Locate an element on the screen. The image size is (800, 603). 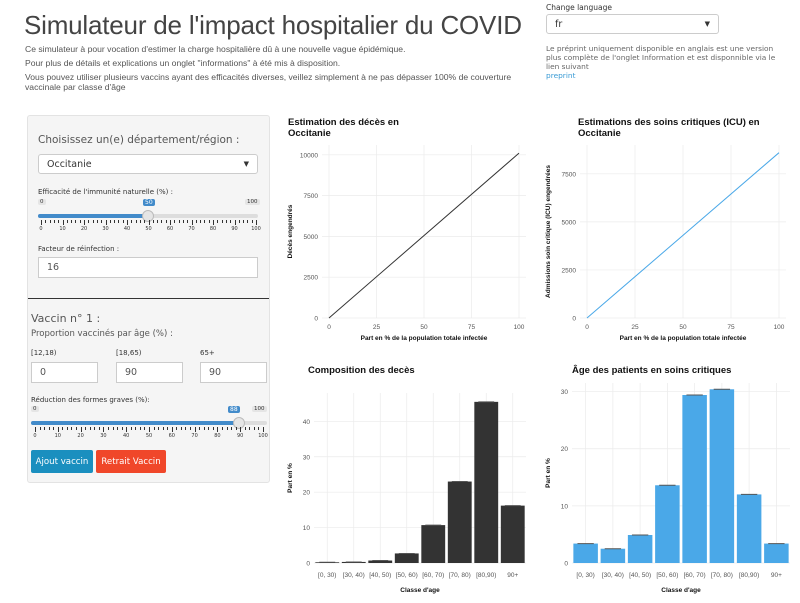
slider-tick-label: 20 is located at coordinates (84, 229).